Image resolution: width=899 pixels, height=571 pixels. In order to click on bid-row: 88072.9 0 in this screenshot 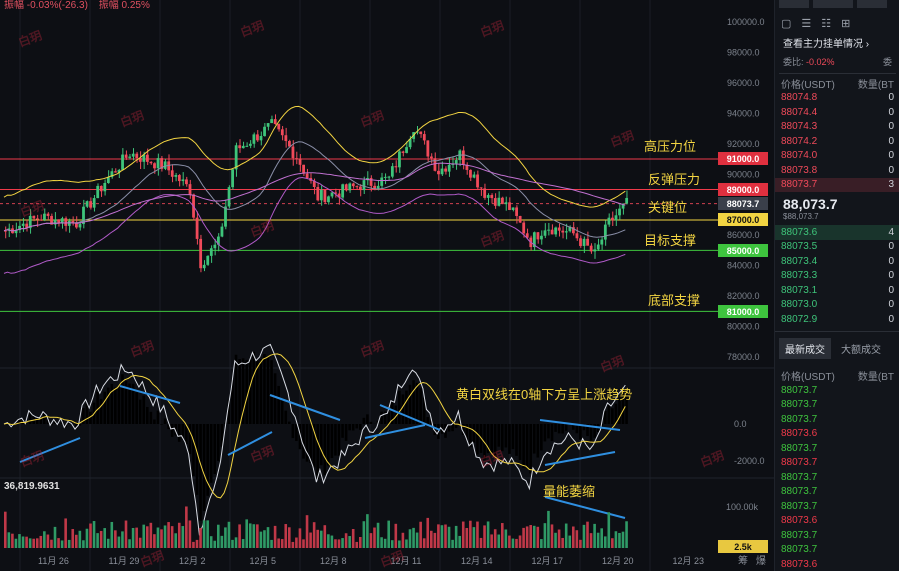, I will do `click(837, 319)`.